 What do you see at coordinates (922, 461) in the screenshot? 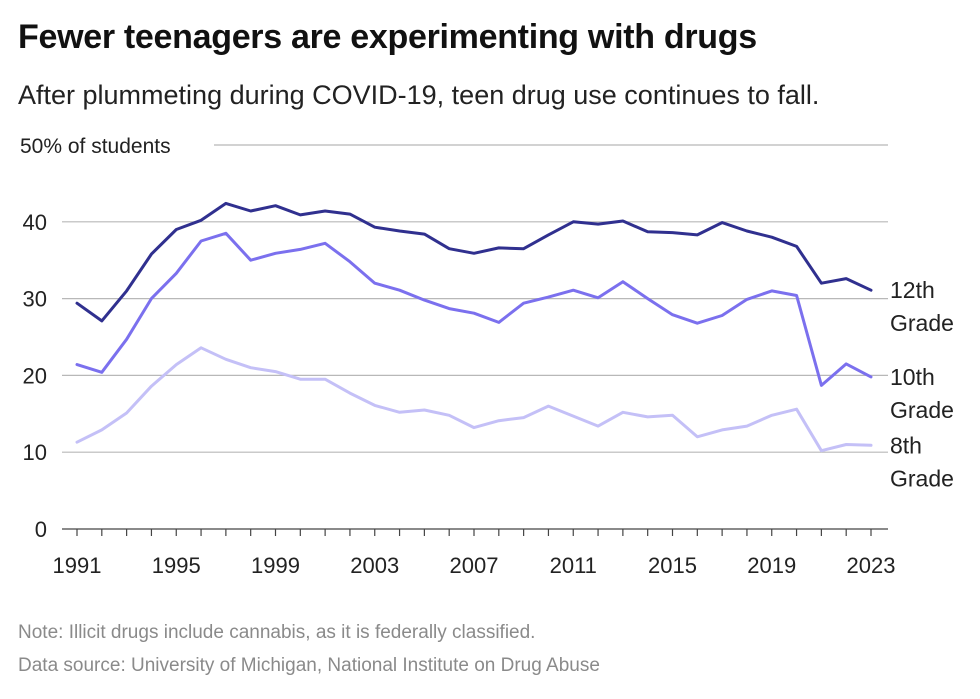
I see `series-label: 8th Grade` at bounding box center [922, 461].